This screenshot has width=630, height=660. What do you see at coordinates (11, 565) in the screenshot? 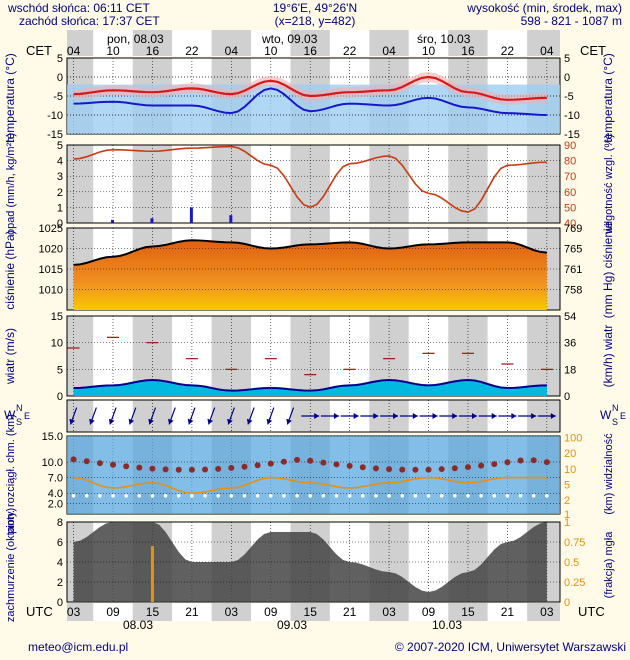
I see `cloud-cover-ylabel: zachmurzenie (oktanty)` at bounding box center [11, 565].